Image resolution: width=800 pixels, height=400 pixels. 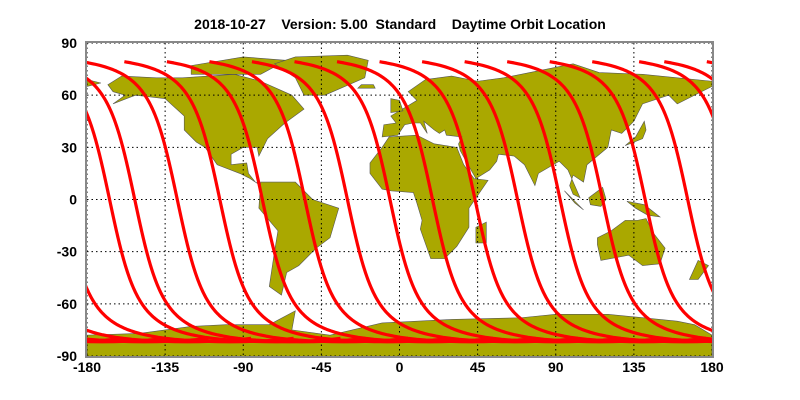 What do you see at coordinates (406, 24) in the screenshot?
I see `title-mode: Standard` at bounding box center [406, 24].